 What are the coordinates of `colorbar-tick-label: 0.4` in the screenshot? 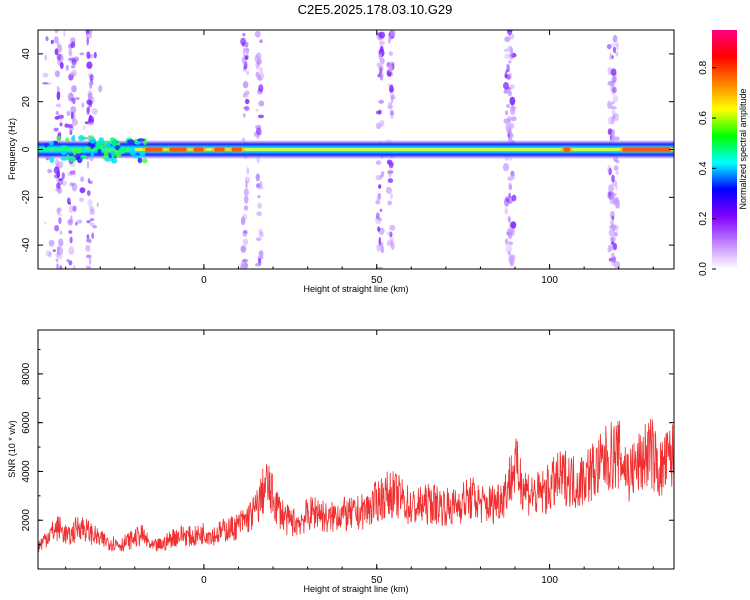 It's located at (703, 168).